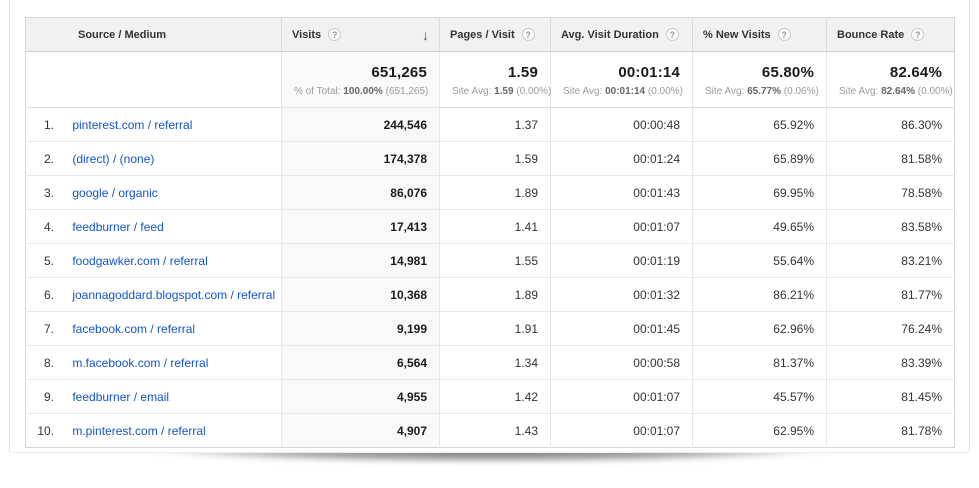 This screenshot has height=488, width=979. Describe the element at coordinates (759, 294) in the screenshot. I see `new-visits-cell: 86.21%` at that location.